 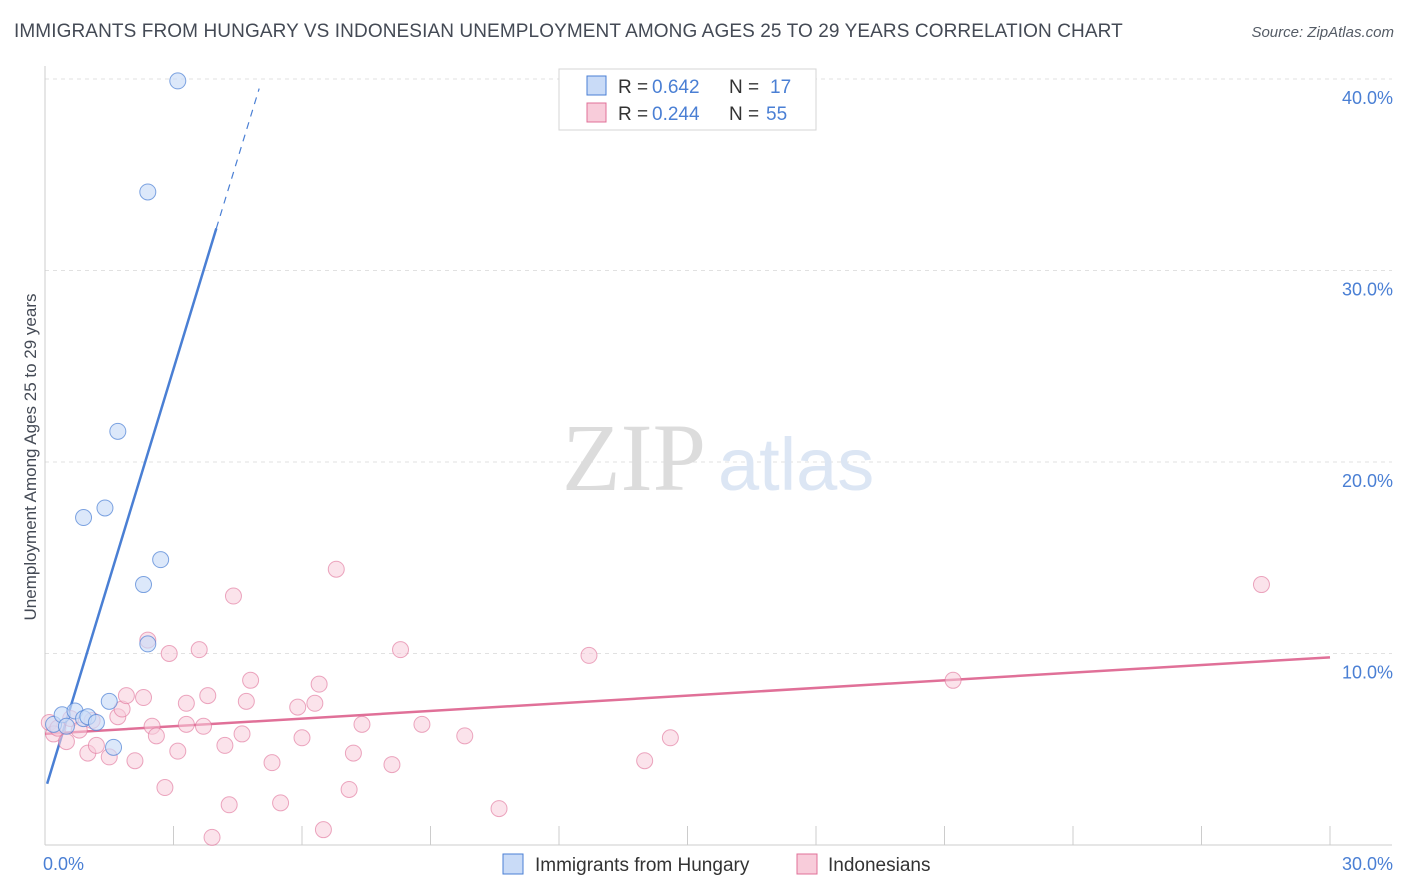 What do you see at coordinates (1367, 290) in the screenshot?
I see `y-tick-label-30: 30.0%` at bounding box center [1367, 290].